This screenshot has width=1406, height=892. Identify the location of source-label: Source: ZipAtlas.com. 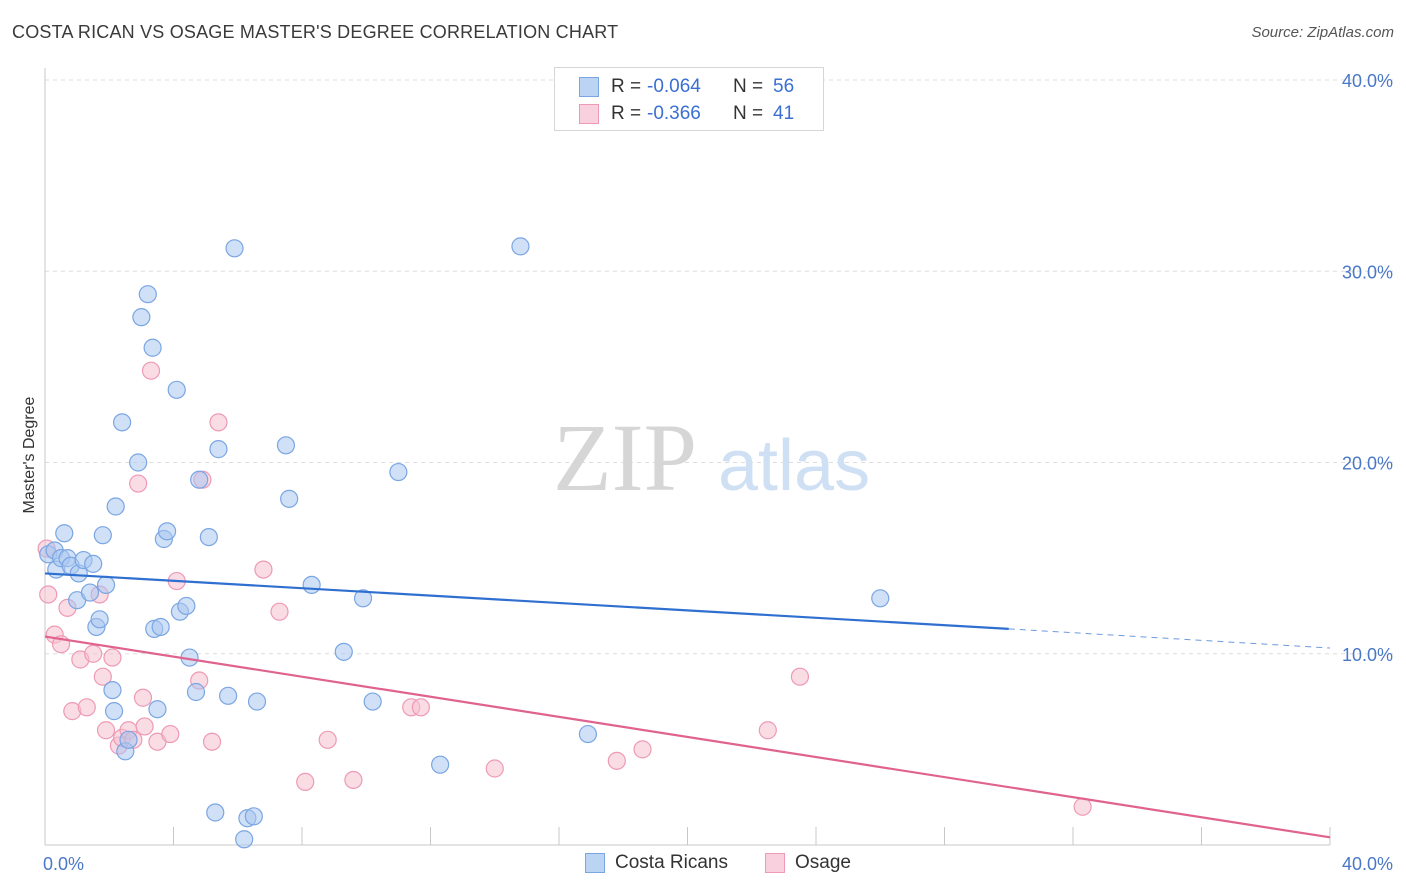
(1322, 32).